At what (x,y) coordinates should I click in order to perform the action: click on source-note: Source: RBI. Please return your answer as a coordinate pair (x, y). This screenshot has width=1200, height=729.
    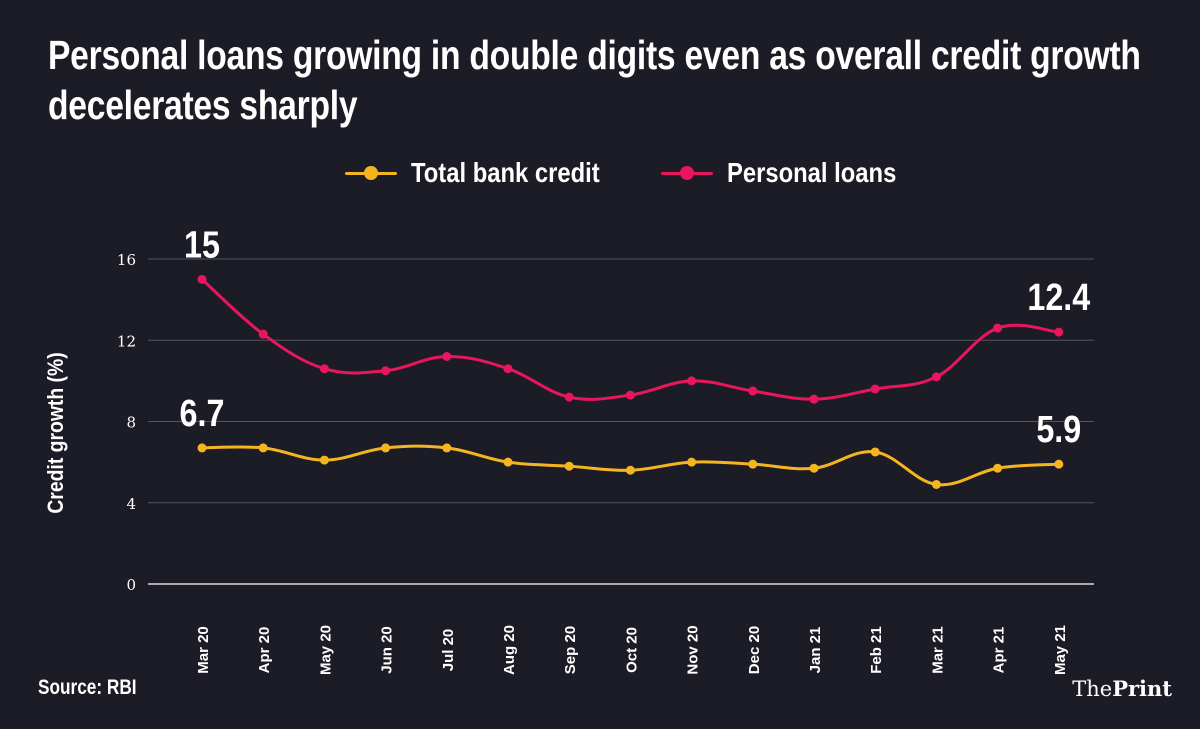
    Looking at the image, I should click on (87, 687).